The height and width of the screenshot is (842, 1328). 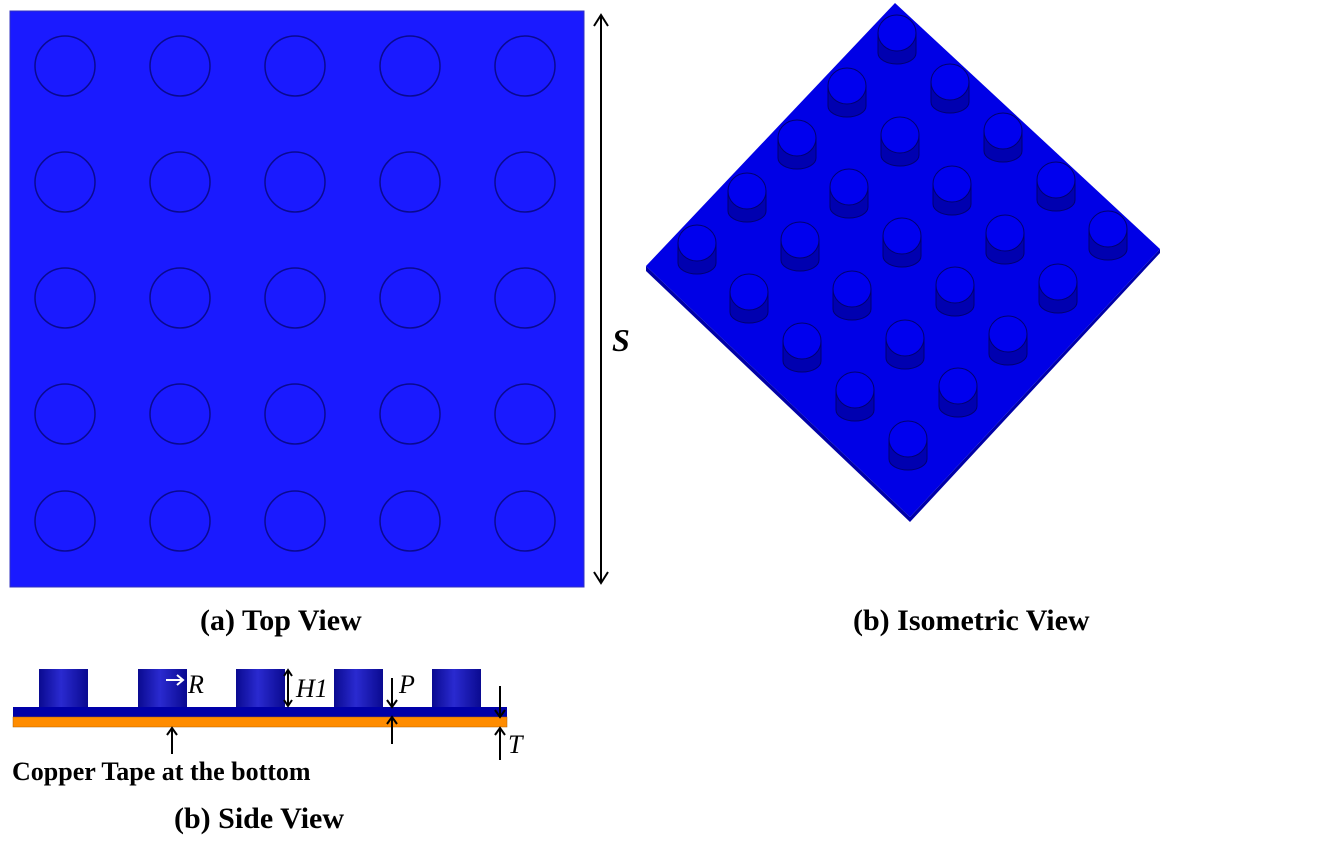 I want to click on label-r: R, so click(x=196, y=684).